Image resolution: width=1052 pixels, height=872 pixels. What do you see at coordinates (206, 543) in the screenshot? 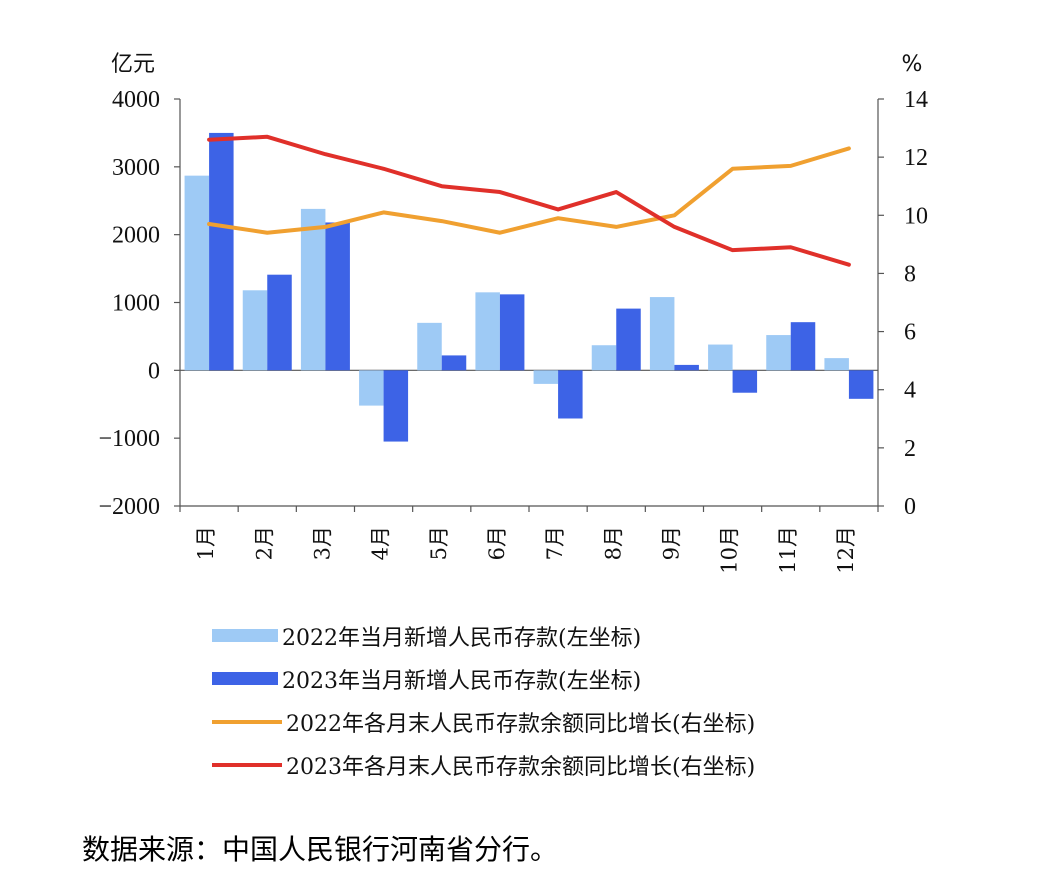
I see `category-label: 1月` at bounding box center [206, 543].